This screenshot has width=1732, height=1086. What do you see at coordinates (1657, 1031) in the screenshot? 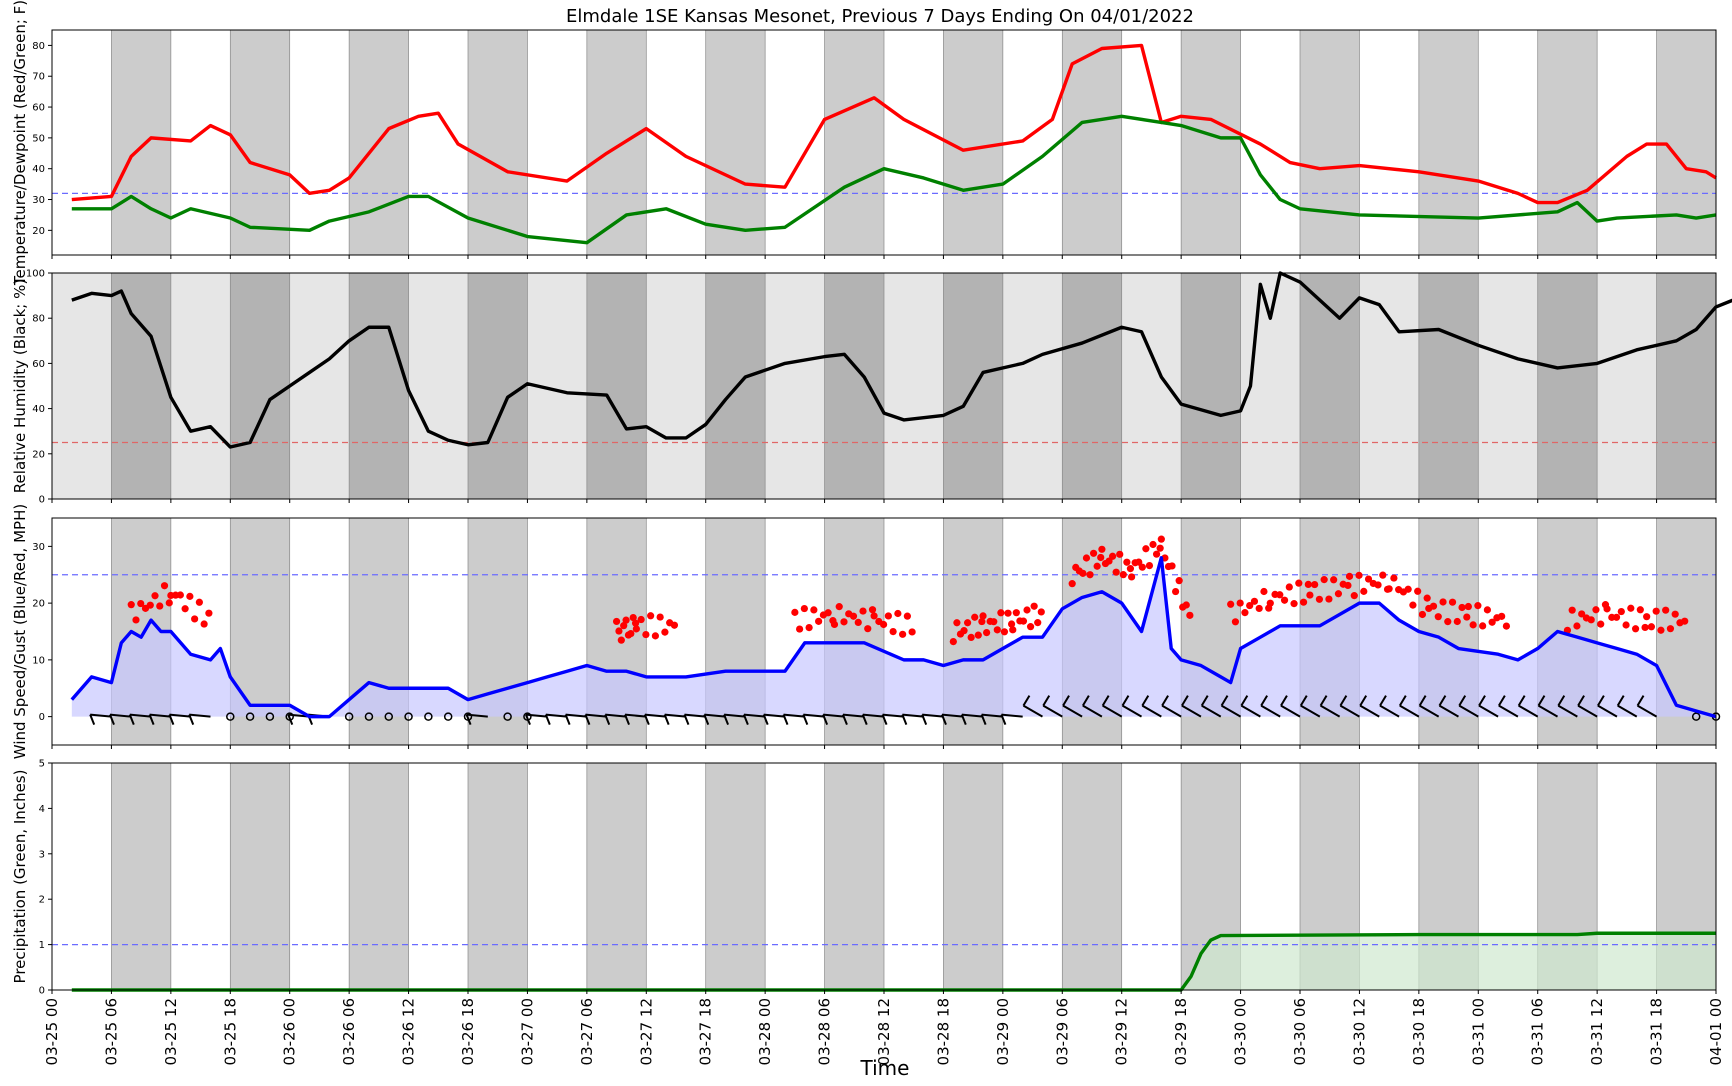
I see `x-tick-label: 03-31 18` at bounding box center [1657, 1031].